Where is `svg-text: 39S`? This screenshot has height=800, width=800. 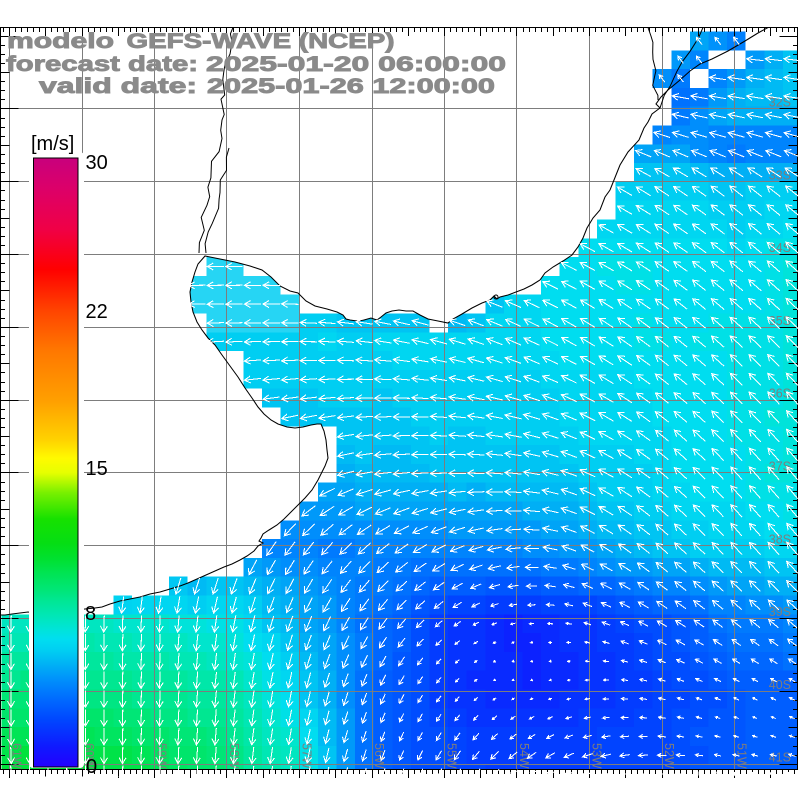 svg-text: 39S is located at coordinates (780, 612).